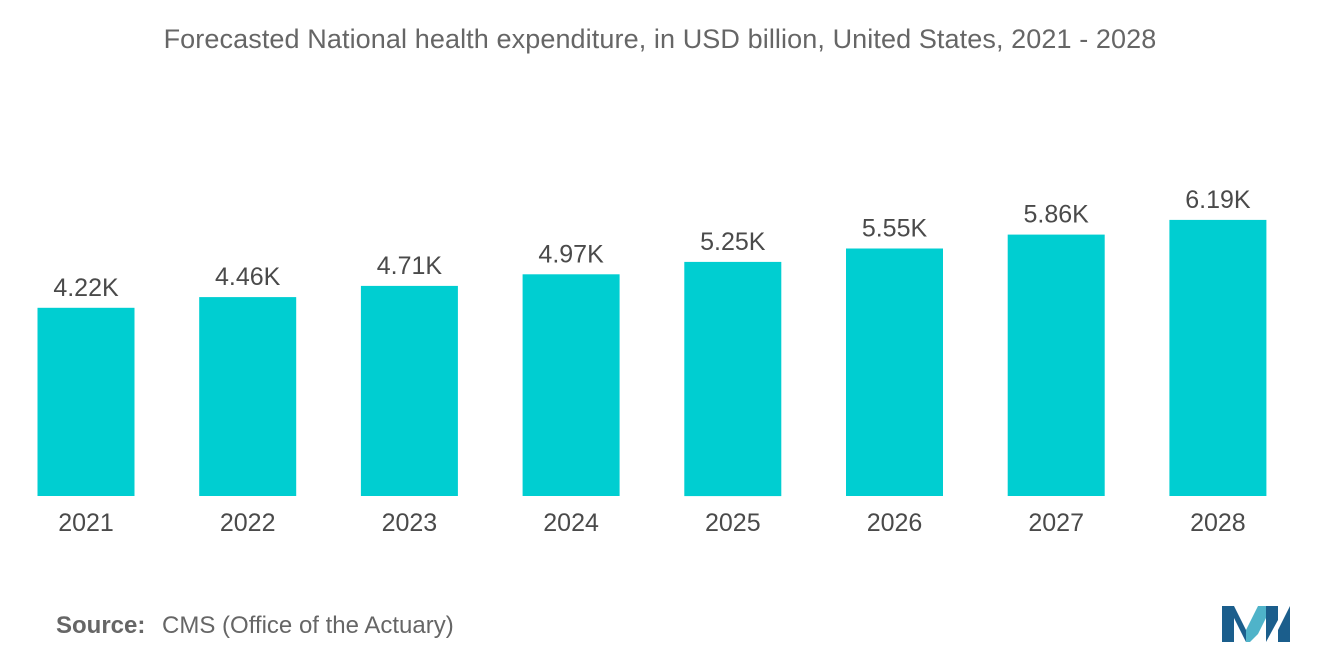 The width and height of the screenshot is (1320, 665). Describe the element at coordinates (1218, 357) in the screenshot. I see `bar-2028` at that location.